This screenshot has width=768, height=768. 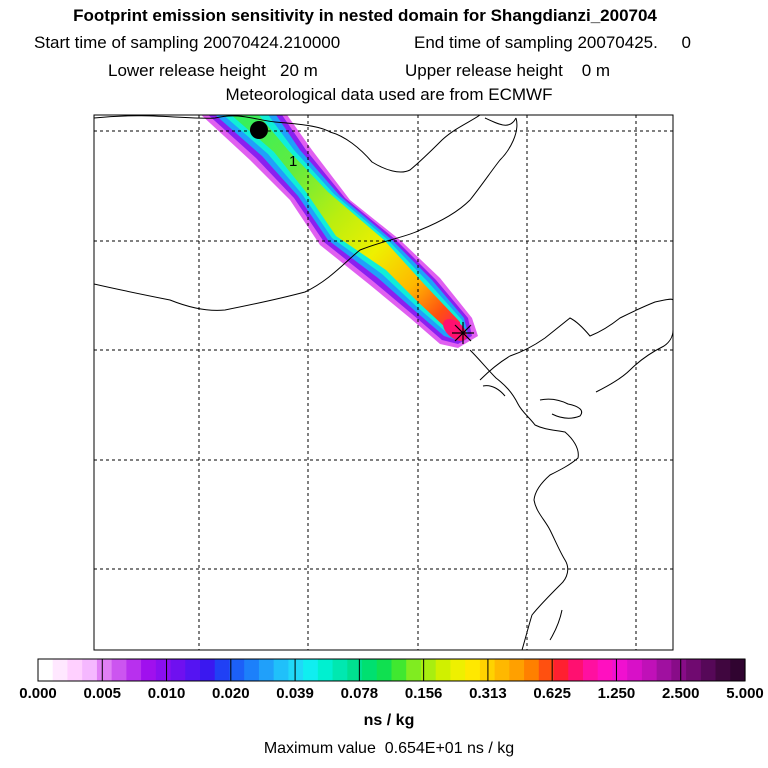 I want to click on station-star-marker, so click(x=463, y=333).